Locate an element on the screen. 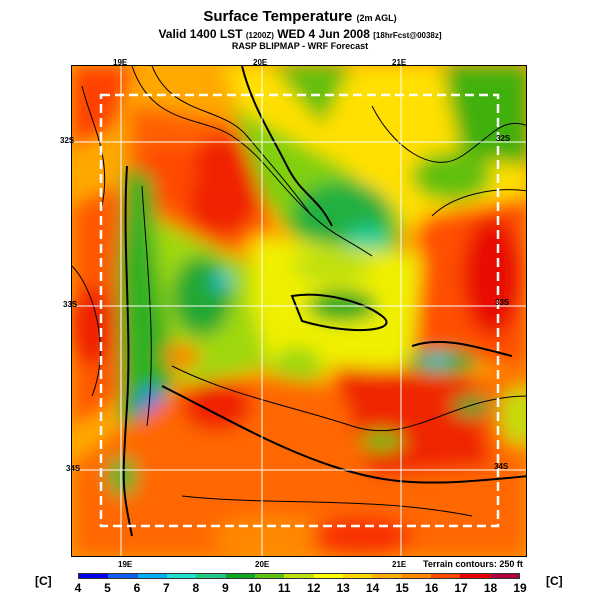  map-title: Surface Temperature (2m AGL) is located at coordinates (300, 16).